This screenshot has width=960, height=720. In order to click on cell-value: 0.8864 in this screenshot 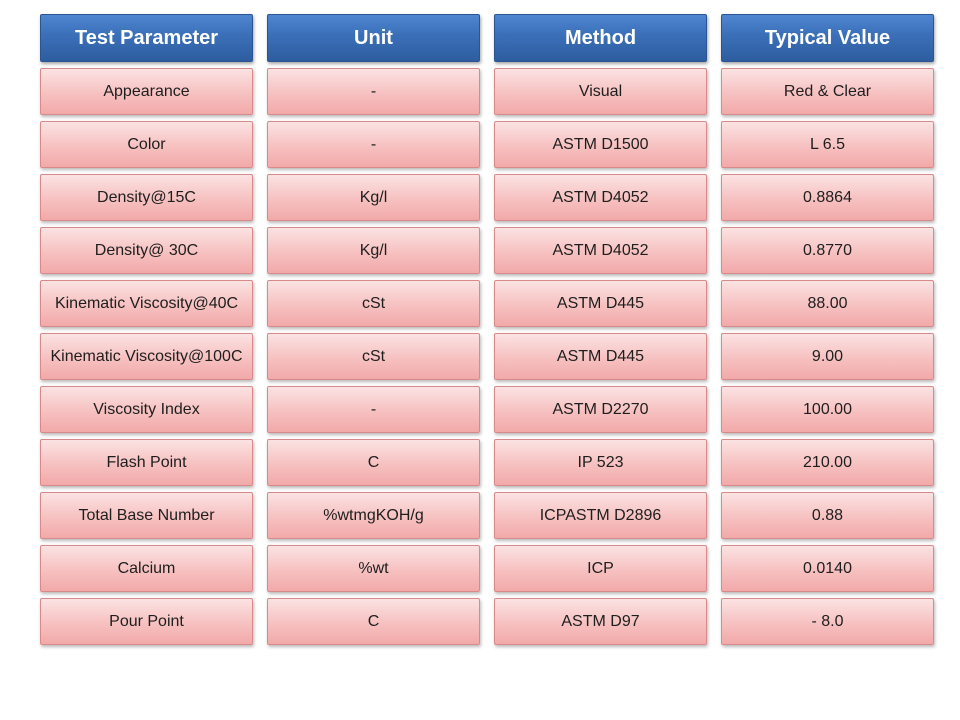, I will do `click(827, 197)`.